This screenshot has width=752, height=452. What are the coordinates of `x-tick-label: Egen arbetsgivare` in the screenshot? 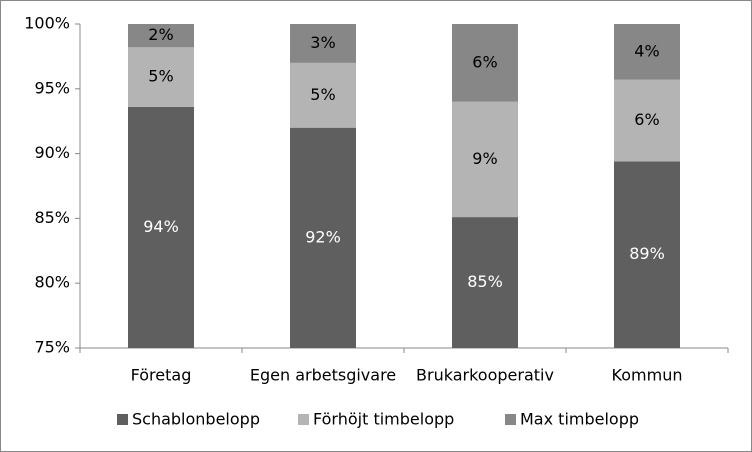 It's located at (323, 375).